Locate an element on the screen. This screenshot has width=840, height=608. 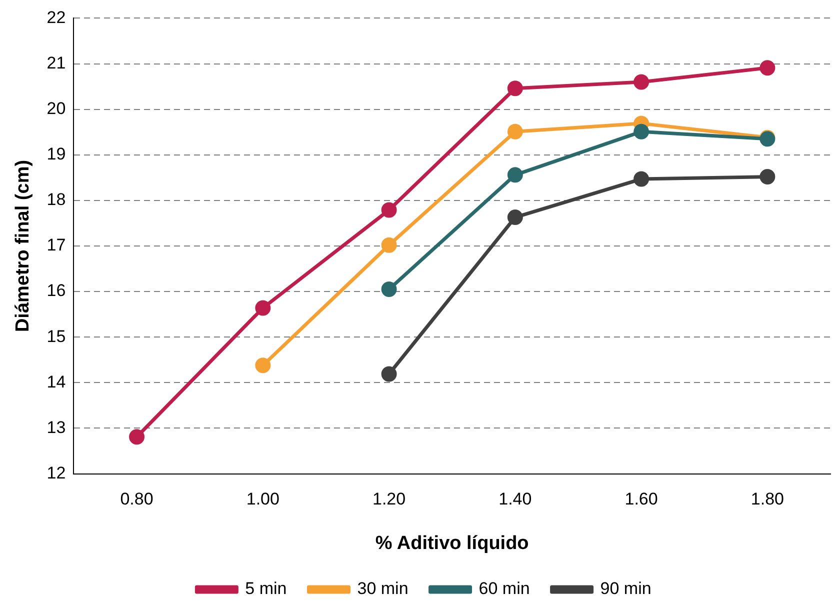
x-tick-label: 0.80 is located at coordinates (137, 499).